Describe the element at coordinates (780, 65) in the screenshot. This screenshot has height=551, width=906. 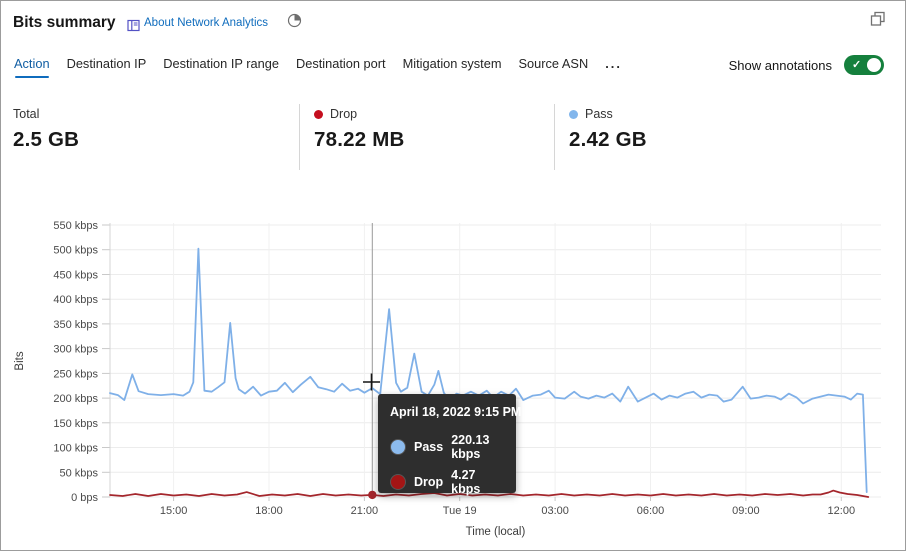
I see `show-annotations-label: Show annotations` at that location.